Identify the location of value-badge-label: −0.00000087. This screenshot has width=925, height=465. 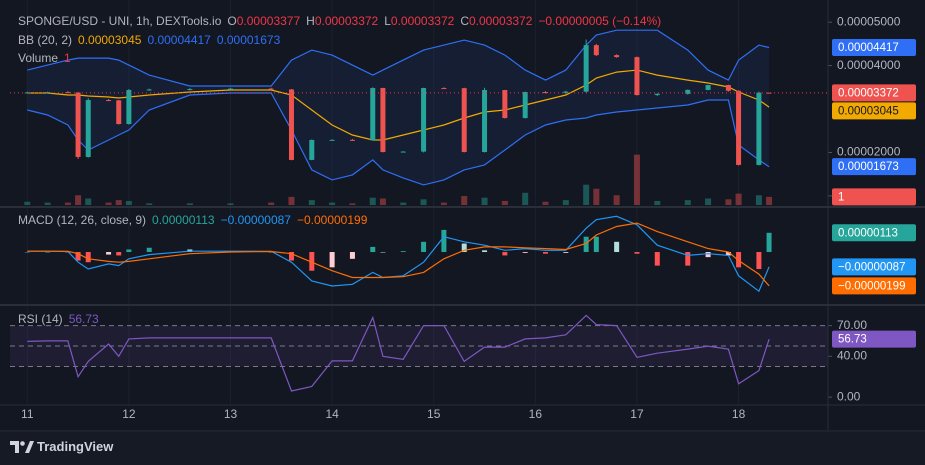
(871, 267).